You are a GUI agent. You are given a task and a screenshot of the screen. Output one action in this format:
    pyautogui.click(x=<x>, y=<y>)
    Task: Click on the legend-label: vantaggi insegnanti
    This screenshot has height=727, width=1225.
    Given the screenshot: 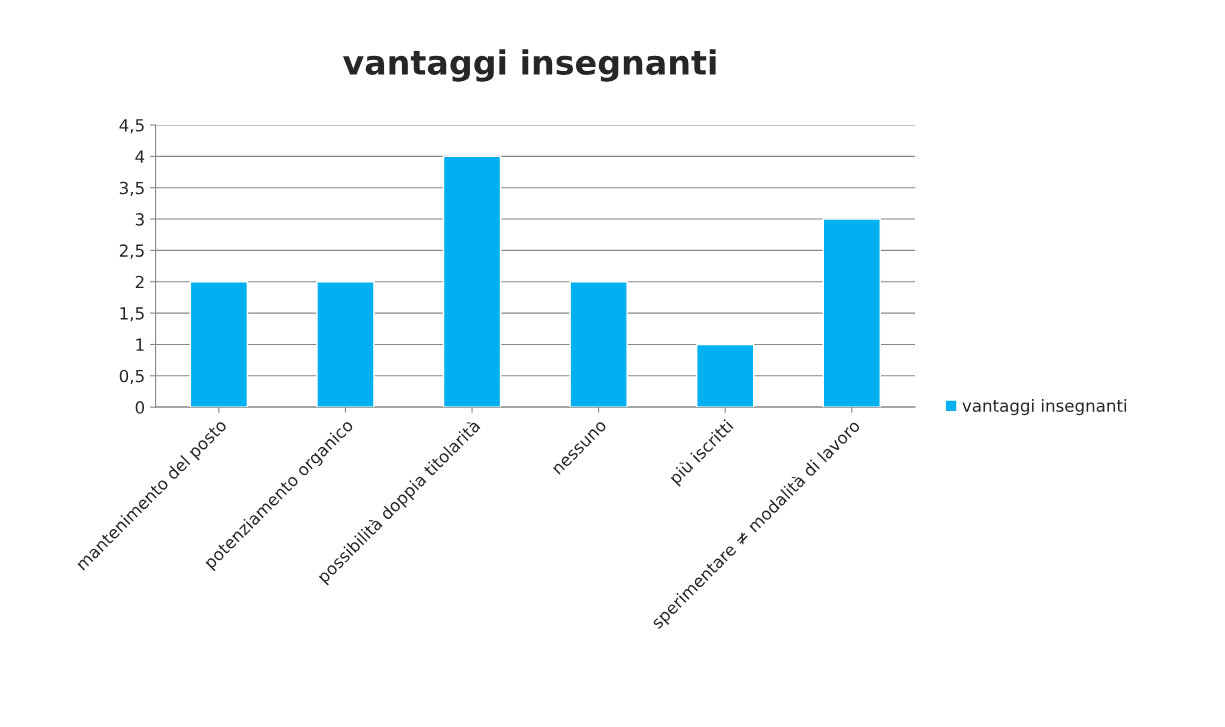 What is the action you would take?
    pyautogui.click(x=1044, y=407)
    